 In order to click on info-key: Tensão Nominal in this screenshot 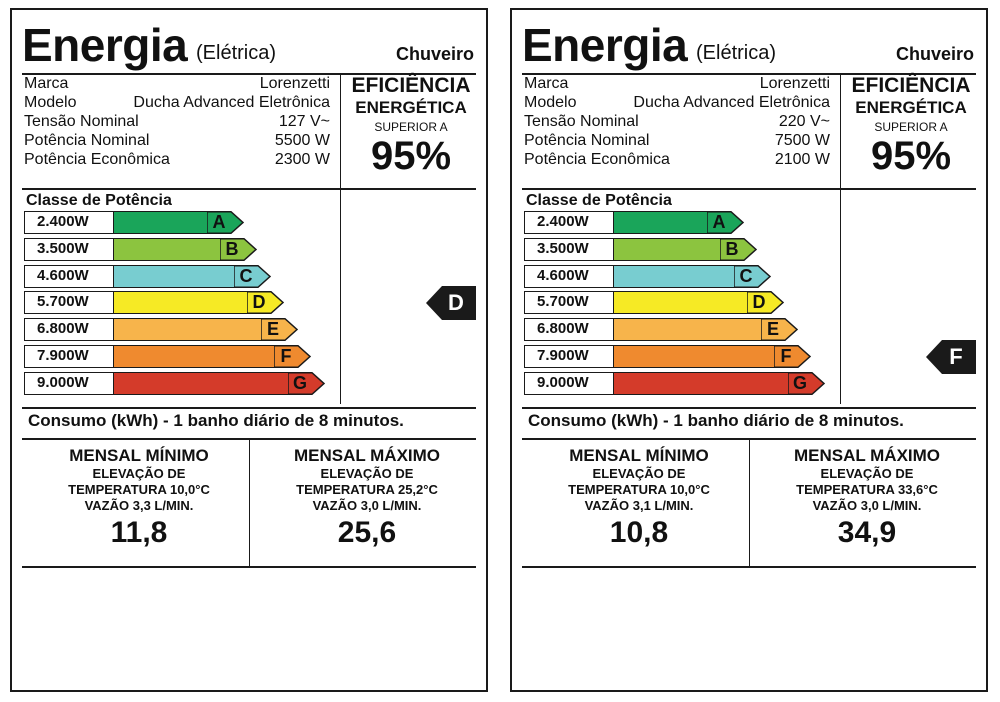, I will do `click(81, 121)`.